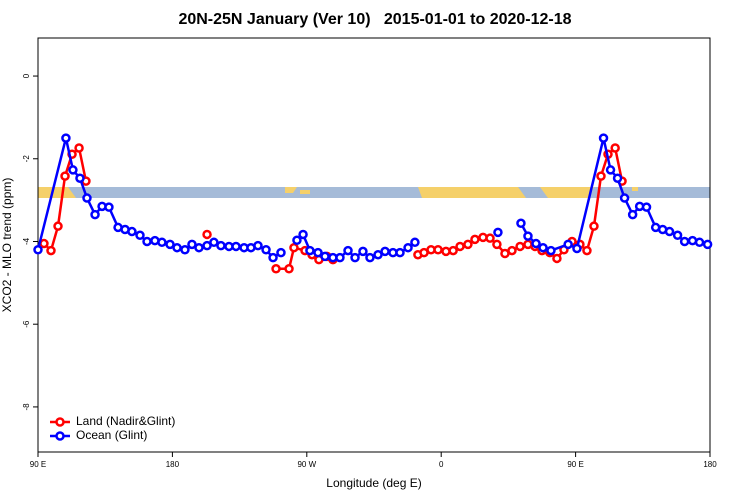 The width and height of the screenshot is (750, 500). I want to click on y-tick-label: -6, so click(26, 324).